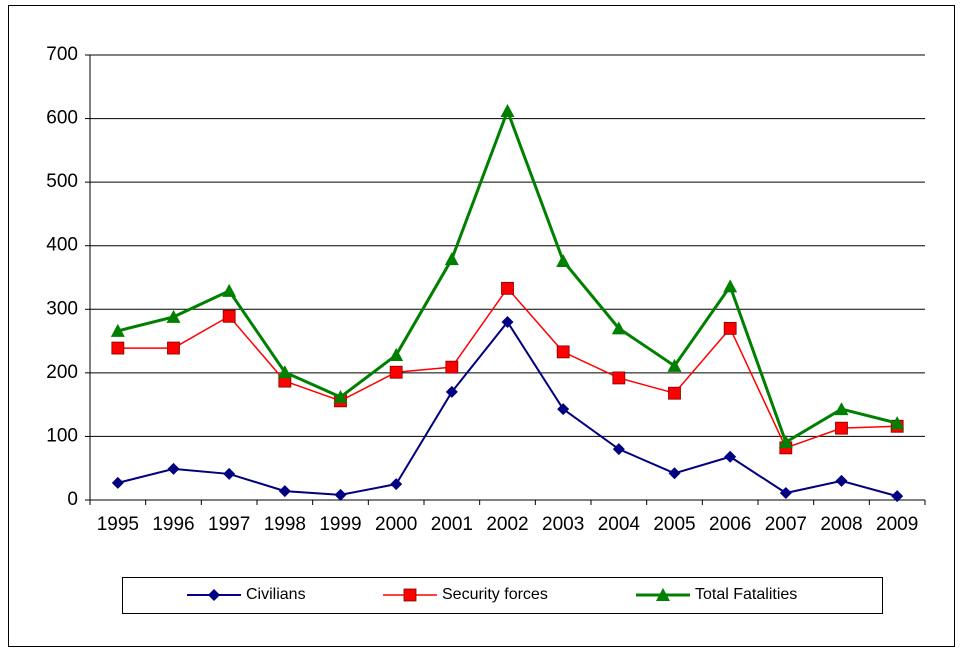 The image size is (962, 652). I want to click on y-tick-label: 600, so click(62, 118).